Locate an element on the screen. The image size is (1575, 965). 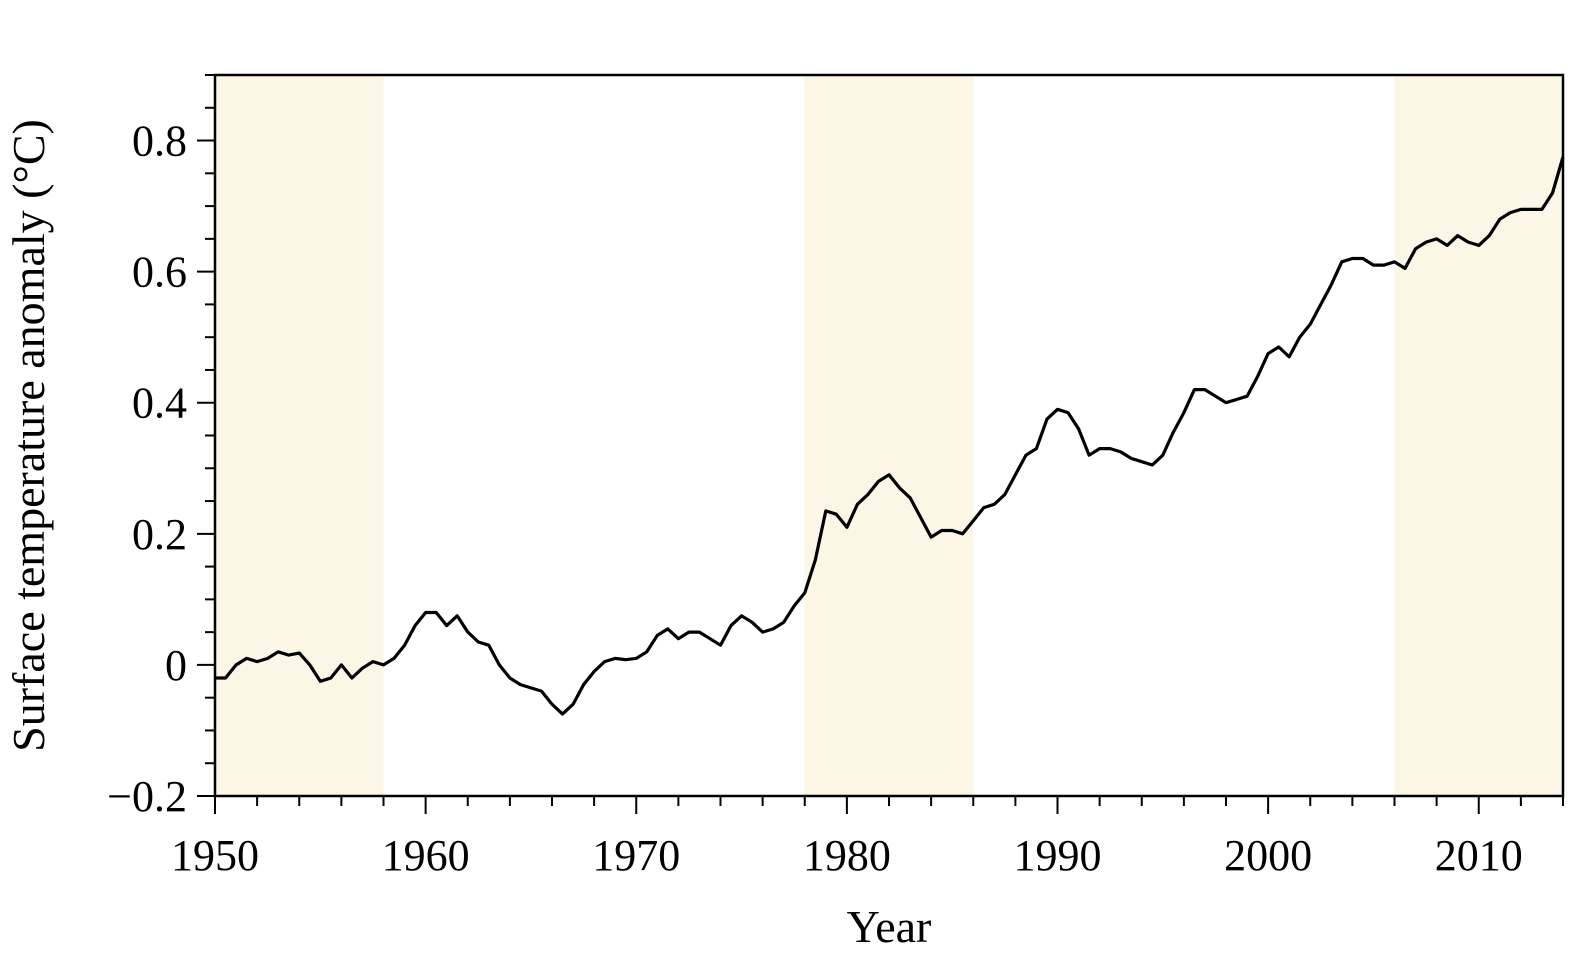
y-tick-label: 0 is located at coordinates (176, 665).